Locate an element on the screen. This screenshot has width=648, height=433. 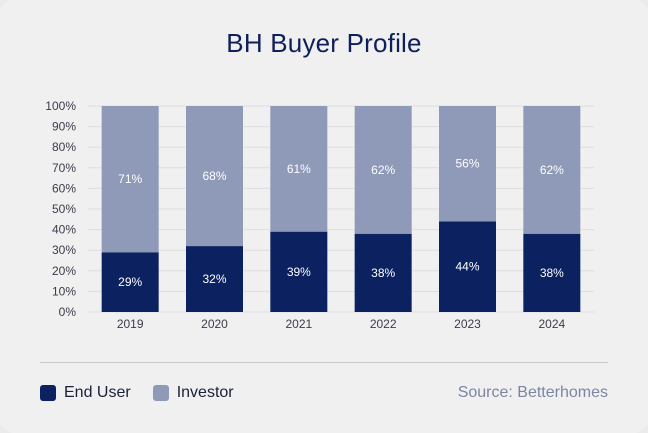
y-tick-label: 50% is located at coordinates (64, 209).